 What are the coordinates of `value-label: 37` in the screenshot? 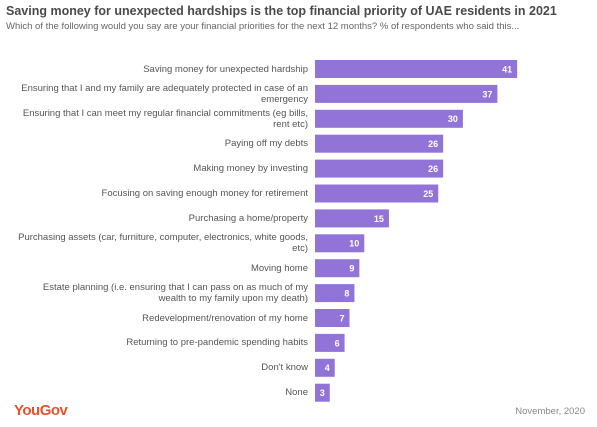 It's located at (487, 94).